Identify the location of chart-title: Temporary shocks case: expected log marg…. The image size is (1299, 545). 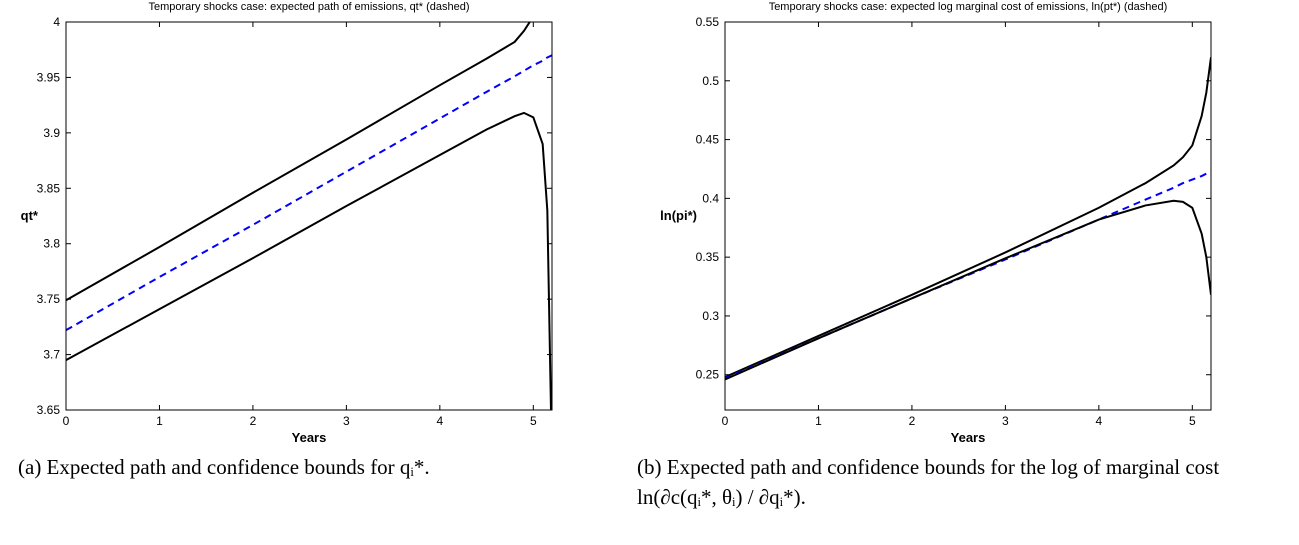
(968, 7).